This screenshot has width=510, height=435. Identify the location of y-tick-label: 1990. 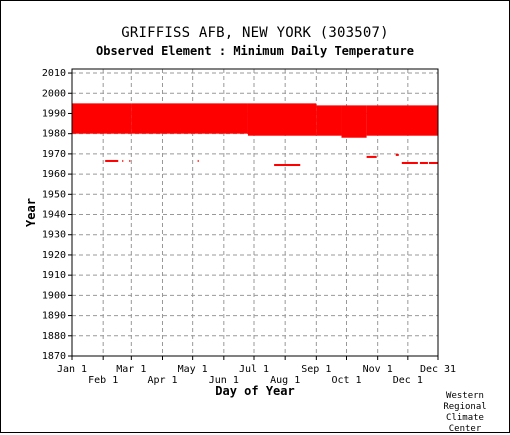
(54, 113).